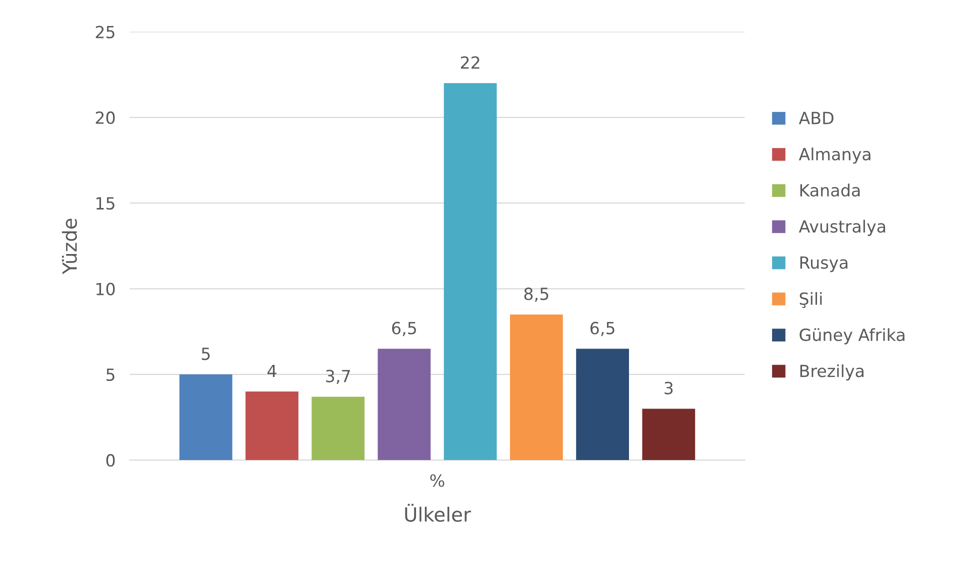 The image size is (961, 578). I want to click on y-tick-label: 15, so click(105, 203).